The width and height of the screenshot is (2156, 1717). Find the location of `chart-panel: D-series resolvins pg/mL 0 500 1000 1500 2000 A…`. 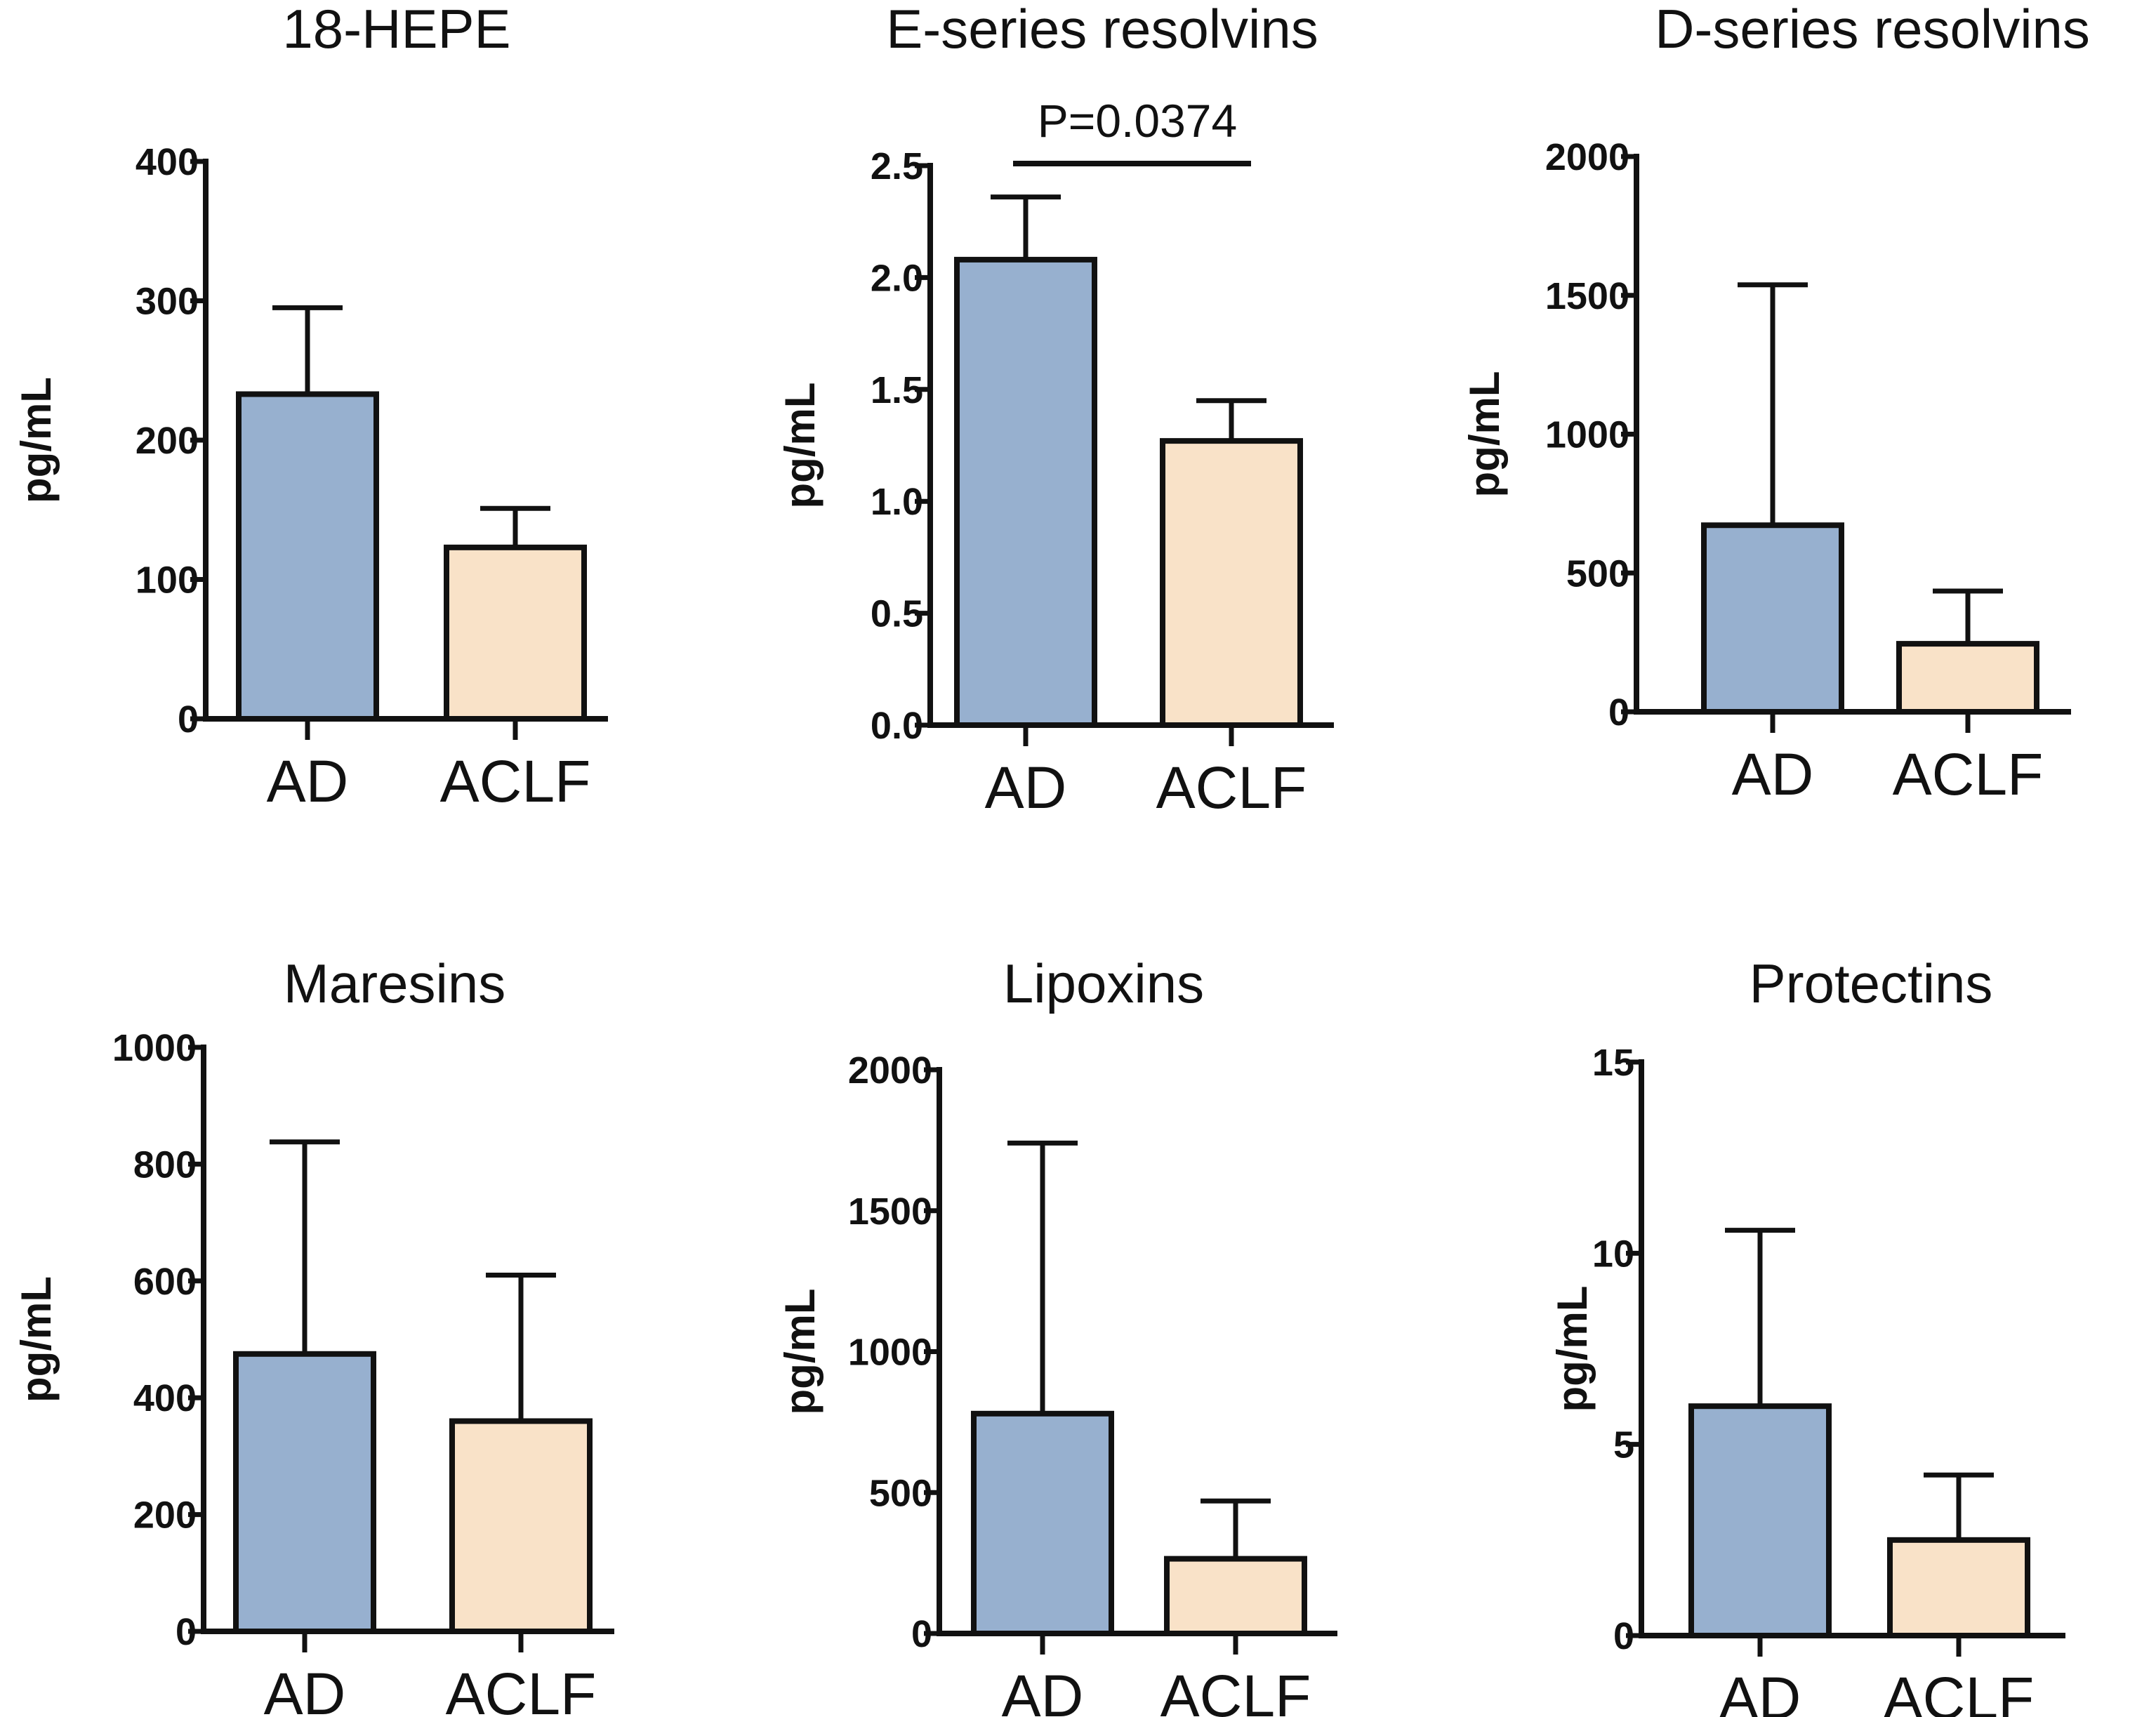

chart-panel: D-series resolvins pg/mL 0 500 1000 1500 2000 A… is located at coordinates (1775, 404).